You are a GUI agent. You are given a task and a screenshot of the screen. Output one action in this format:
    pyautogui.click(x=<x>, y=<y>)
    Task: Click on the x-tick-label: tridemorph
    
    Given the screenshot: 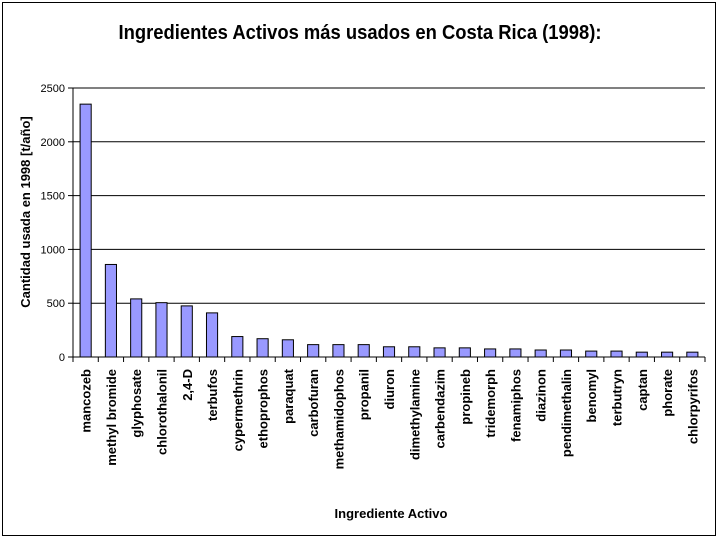 What is the action you would take?
    pyautogui.click(x=490, y=403)
    